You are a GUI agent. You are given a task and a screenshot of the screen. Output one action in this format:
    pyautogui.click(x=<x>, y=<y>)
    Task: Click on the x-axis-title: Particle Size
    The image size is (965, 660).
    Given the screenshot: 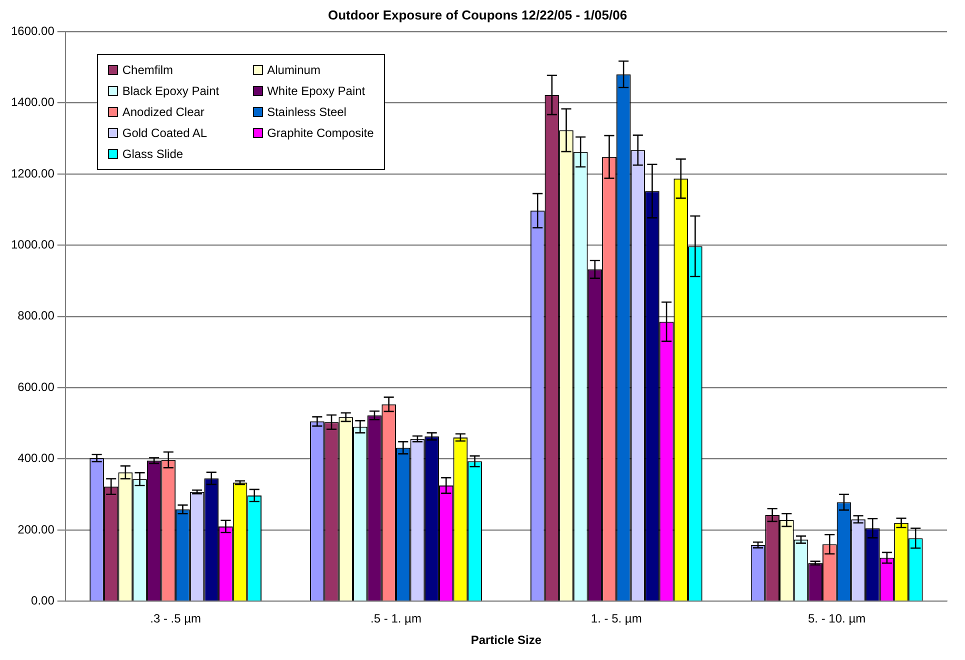 What is the action you would take?
    pyautogui.click(x=506, y=640)
    